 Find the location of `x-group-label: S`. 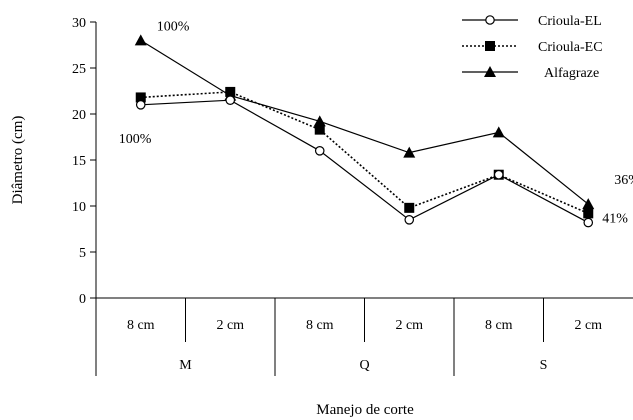

x-group-label: S is located at coordinates (544, 365).